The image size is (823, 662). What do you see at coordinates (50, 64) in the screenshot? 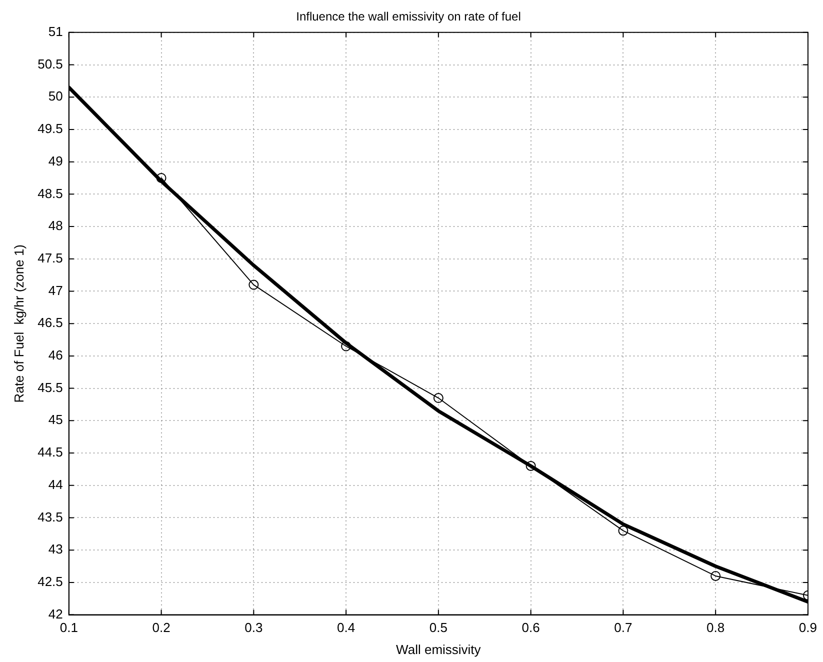
I see `y-tick-label: 50.5` at bounding box center [50, 64].